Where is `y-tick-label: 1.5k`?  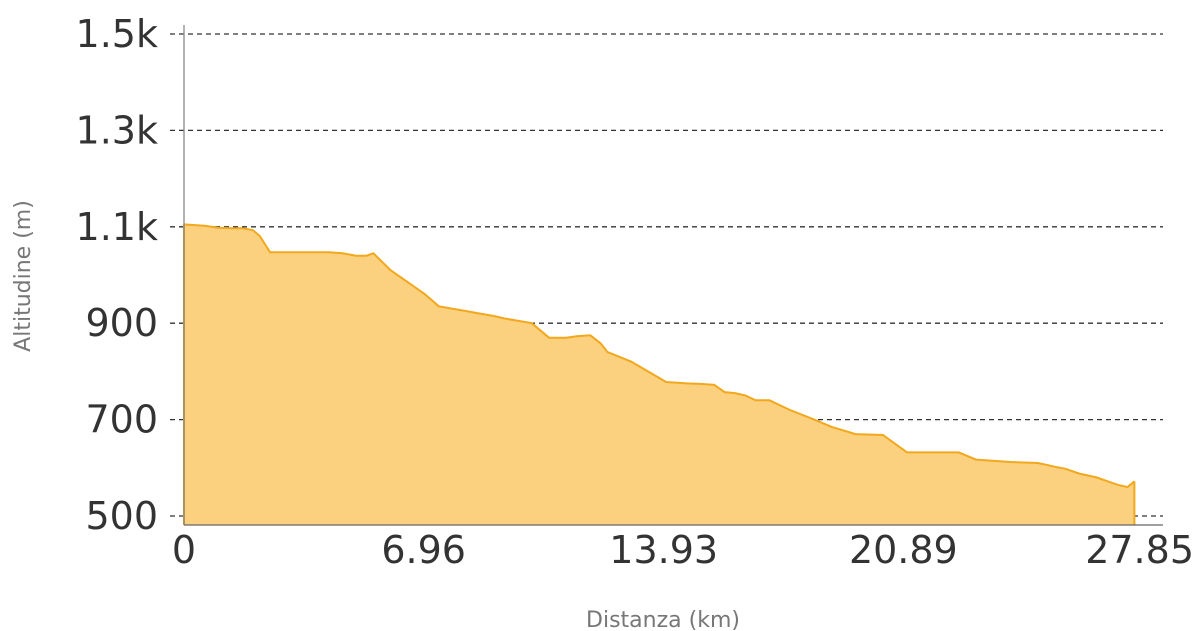 y-tick-label: 1.5k is located at coordinates (117, 34).